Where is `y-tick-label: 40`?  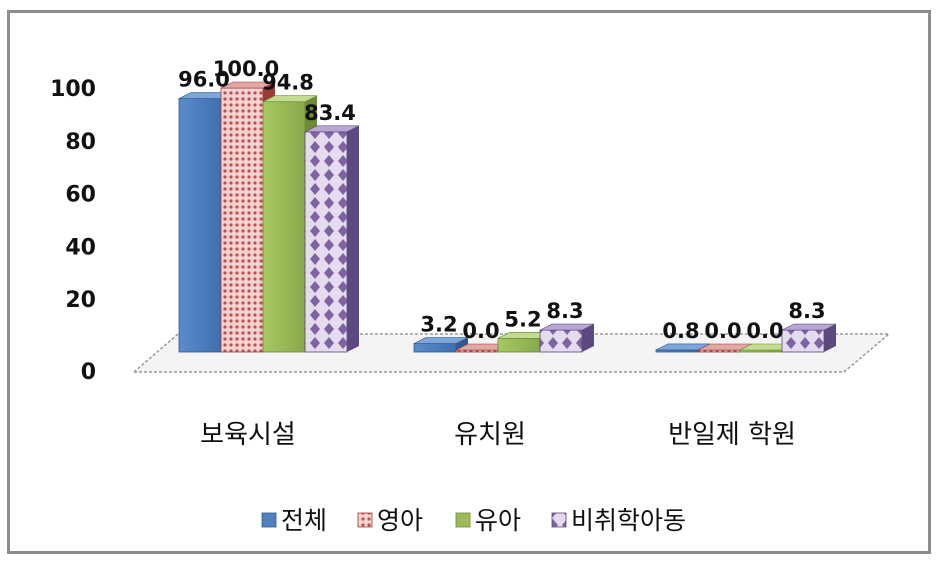
y-tick-label: 40 is located at coordinates (80, 247).